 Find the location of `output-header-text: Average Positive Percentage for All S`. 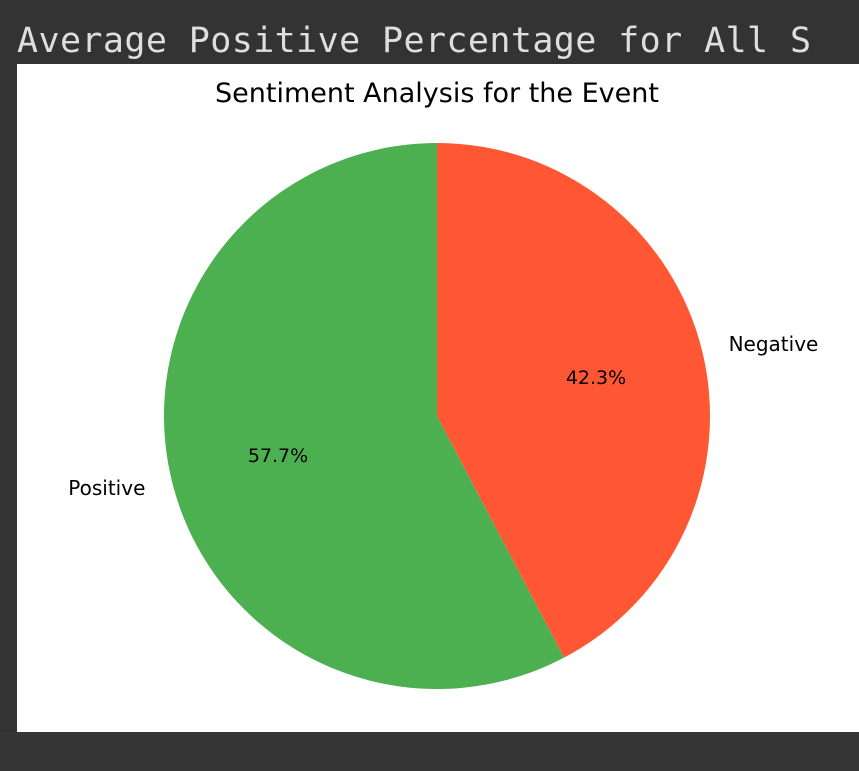

output-header-text: Average Positive Percentage for All S is located at coordinates (414, 41).